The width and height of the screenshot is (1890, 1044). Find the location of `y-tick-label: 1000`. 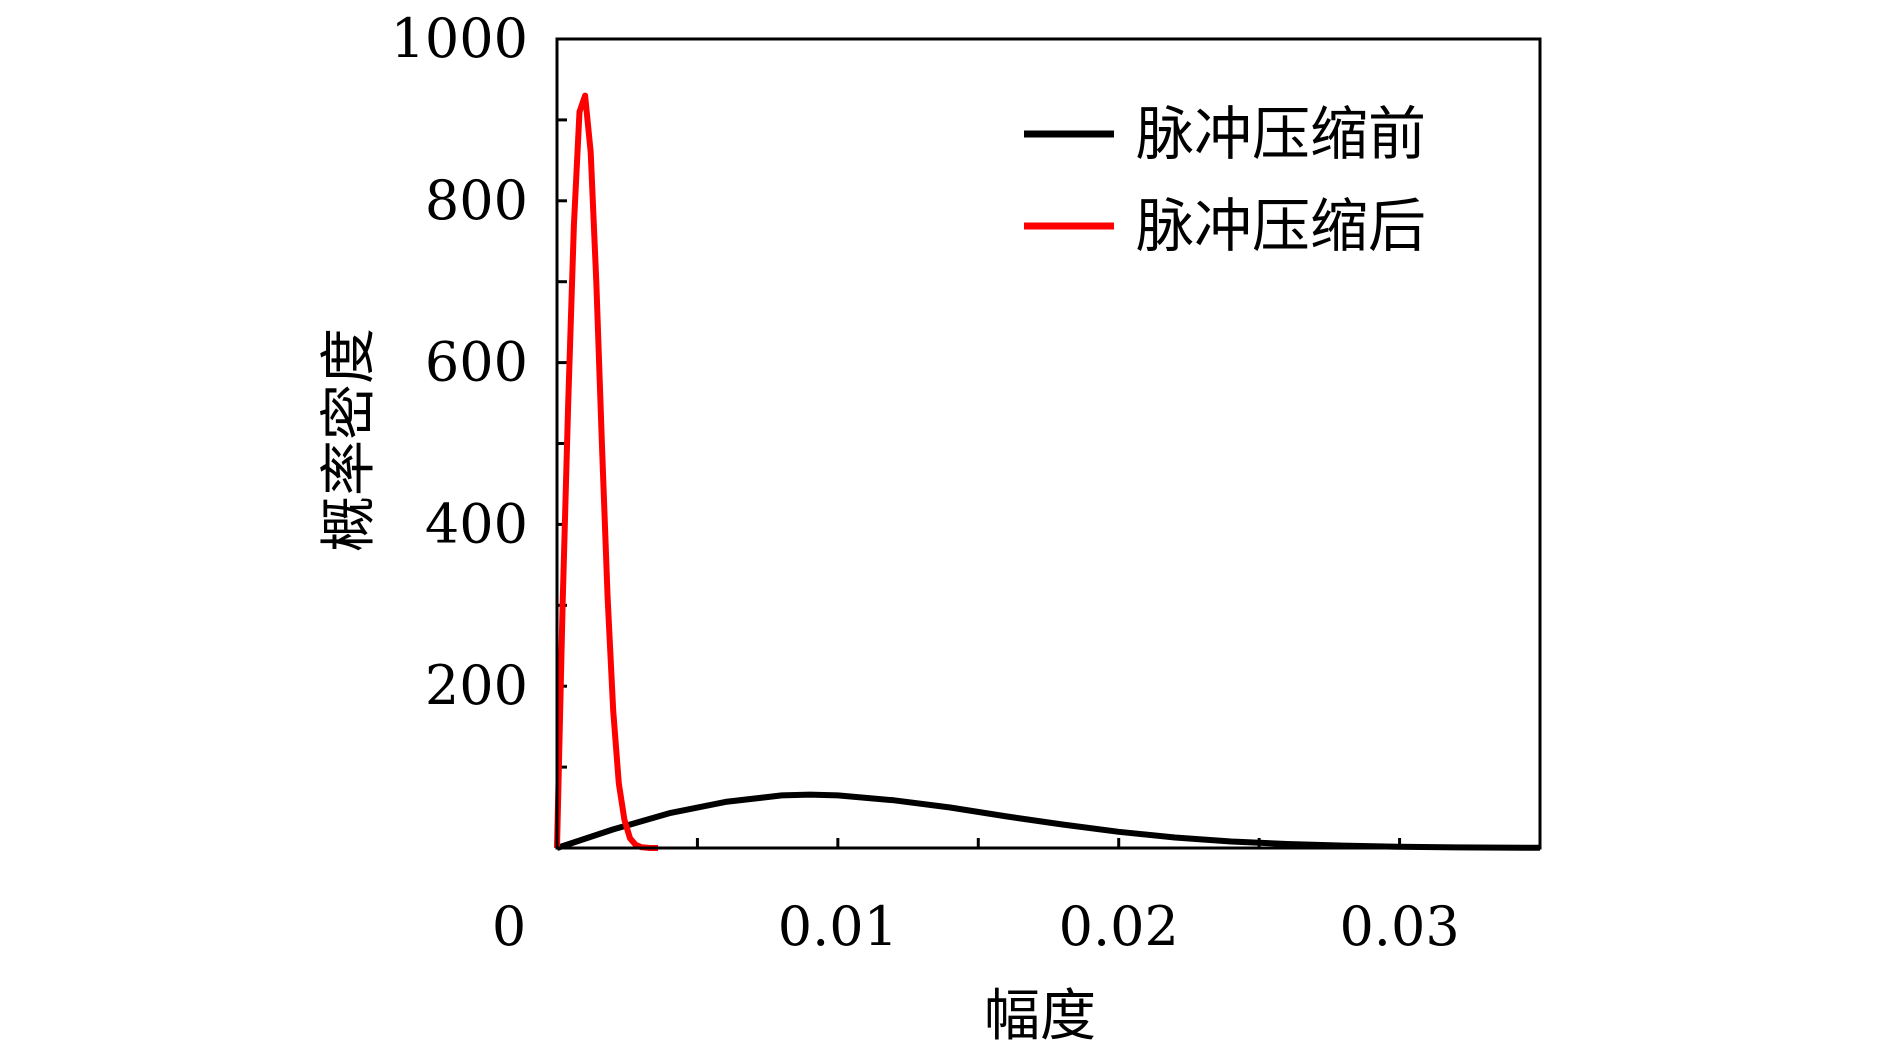

y-tick-label: 1000 is located at coordinates (459, 38).